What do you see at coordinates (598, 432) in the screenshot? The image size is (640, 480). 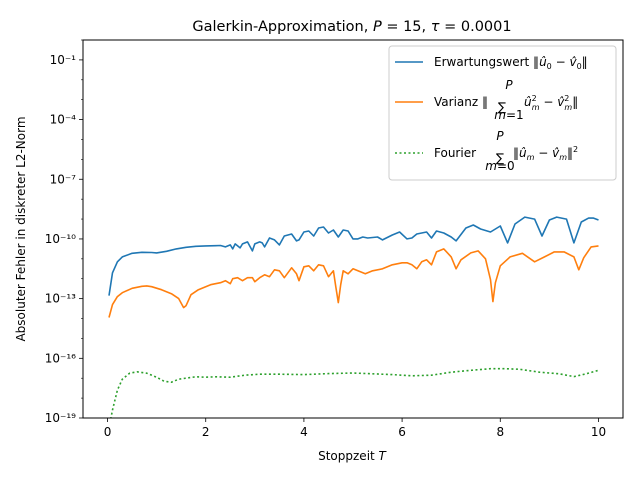 I see `x-tick-label: 10` at bounding box center [598, 432].